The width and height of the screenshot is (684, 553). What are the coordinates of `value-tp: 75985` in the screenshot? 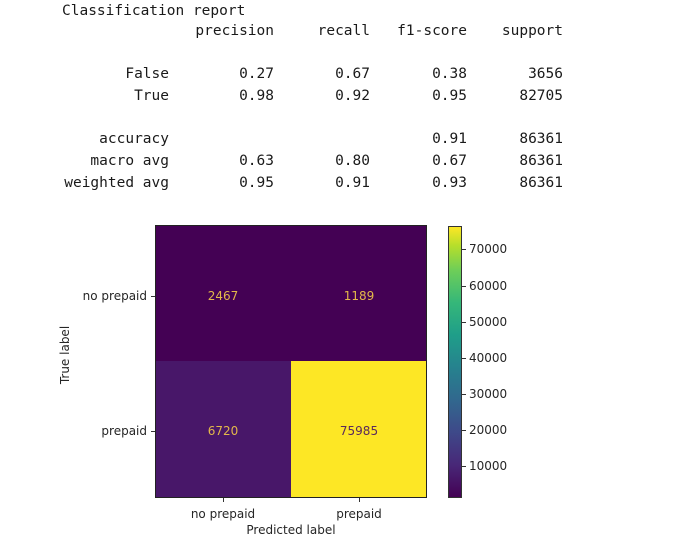 It's located at (359, 431).